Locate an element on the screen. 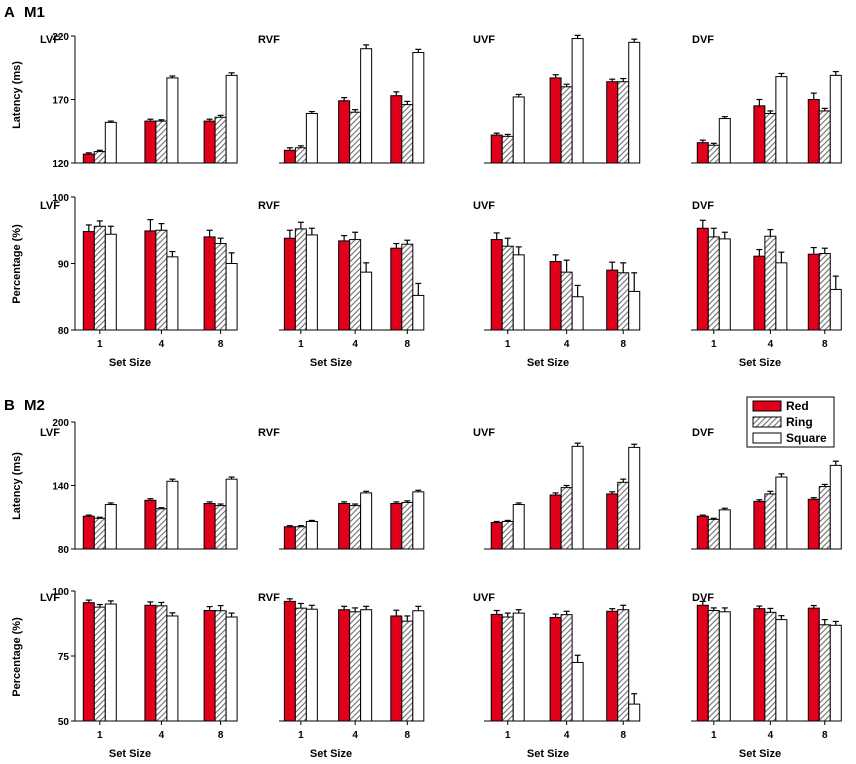  y-tick-label: 75 is located at coordinates (64, 657).